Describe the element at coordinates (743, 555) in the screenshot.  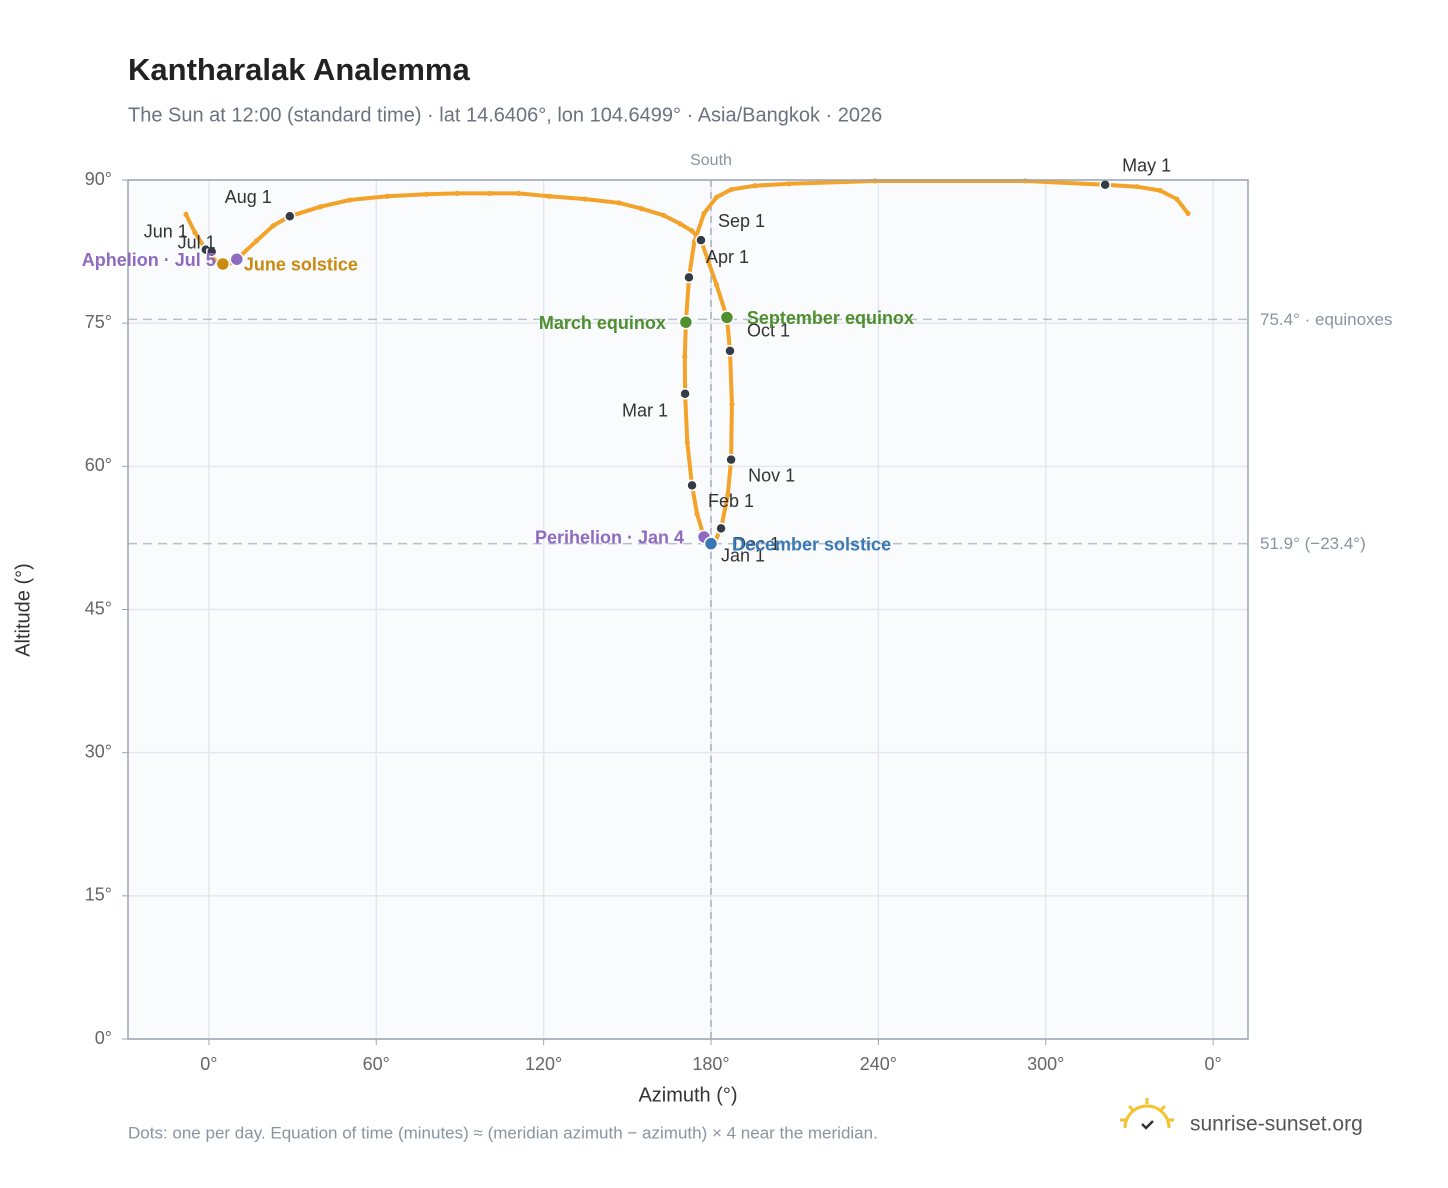
I see `month-label: Jan 1` at that location.